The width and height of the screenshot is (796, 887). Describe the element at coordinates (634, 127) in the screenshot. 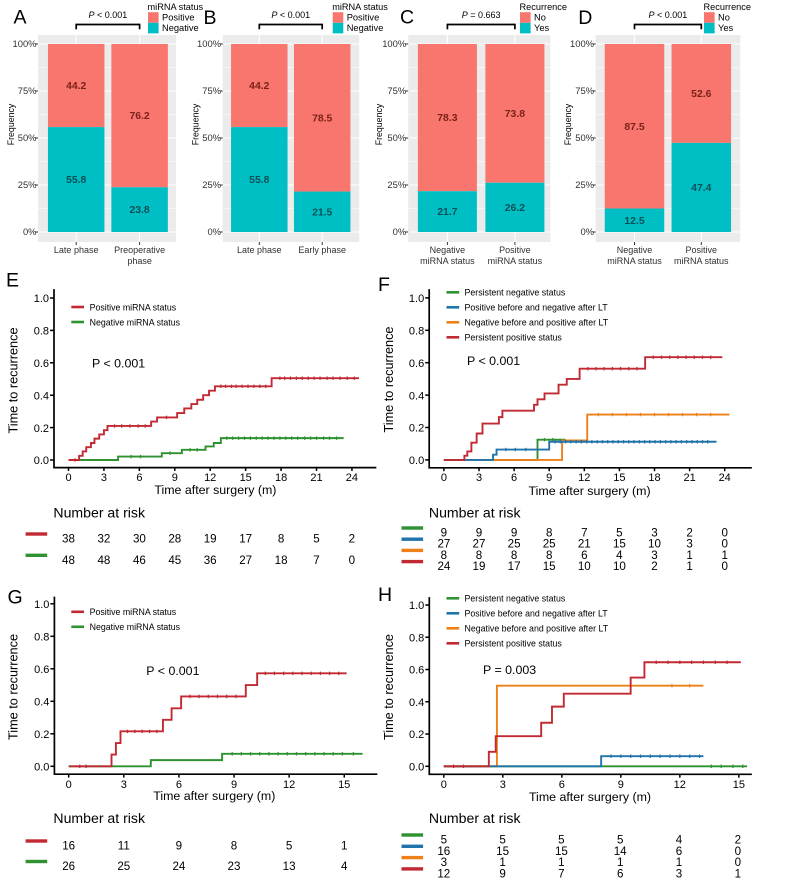

I see `svg-text: 87.5` at that location.